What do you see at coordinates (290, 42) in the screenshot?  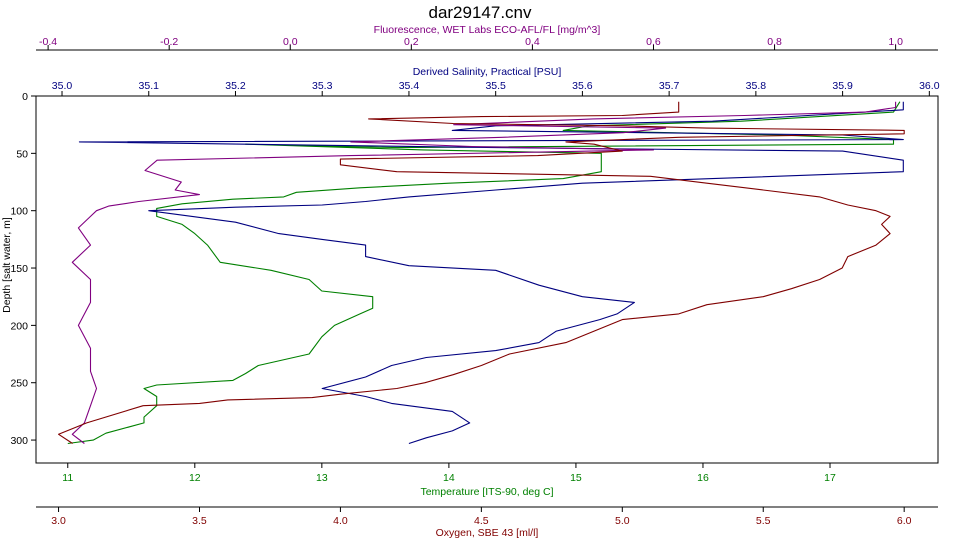 I see `fluorescence-tick-label: 0.0` at bounding box center [290, 42].